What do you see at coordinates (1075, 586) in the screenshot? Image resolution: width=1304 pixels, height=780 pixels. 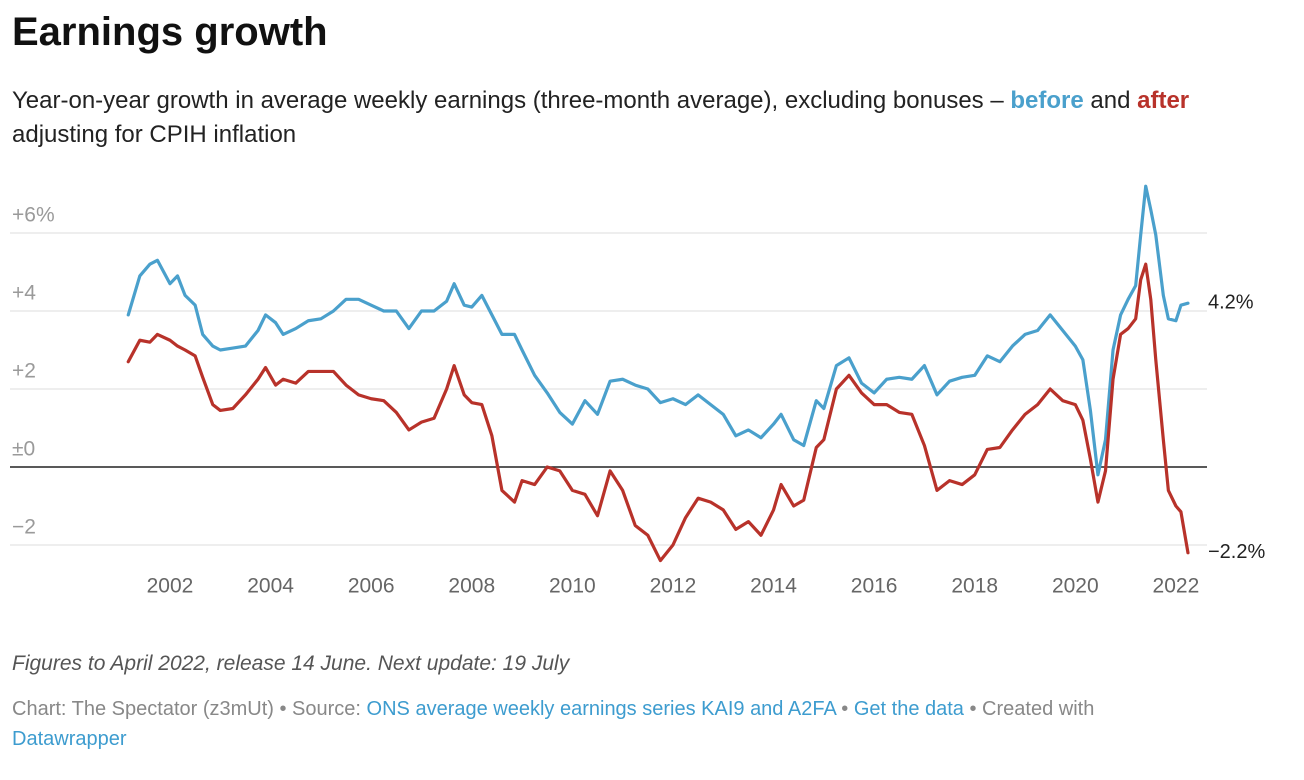 I see `x-tick-label: 2020` at bounding box center [1075, 586].